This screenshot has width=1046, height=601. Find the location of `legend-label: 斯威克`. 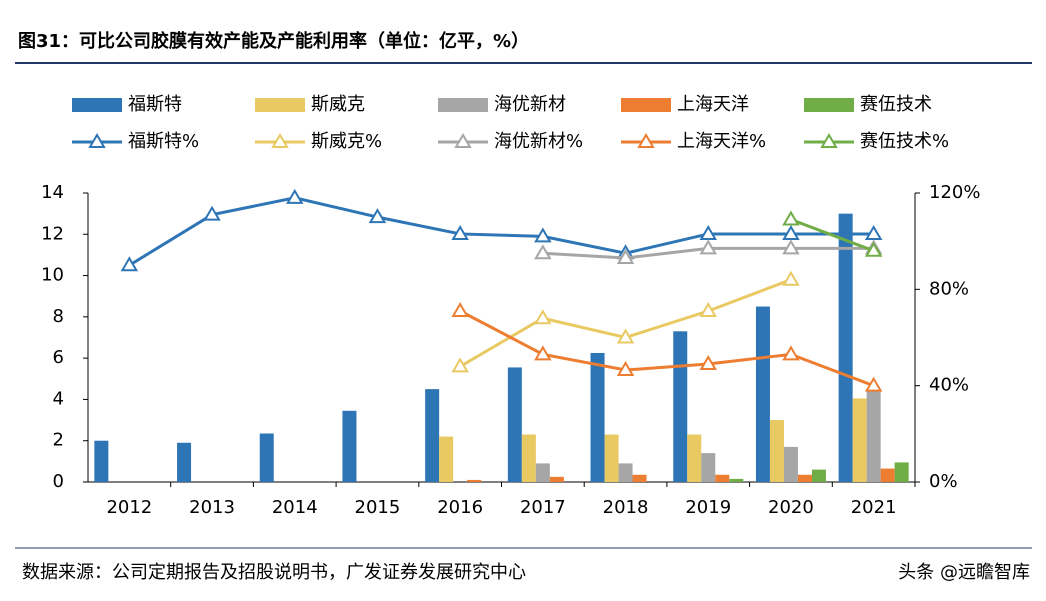

legend-label: 斯威克 is located at coordinates (338, 104).